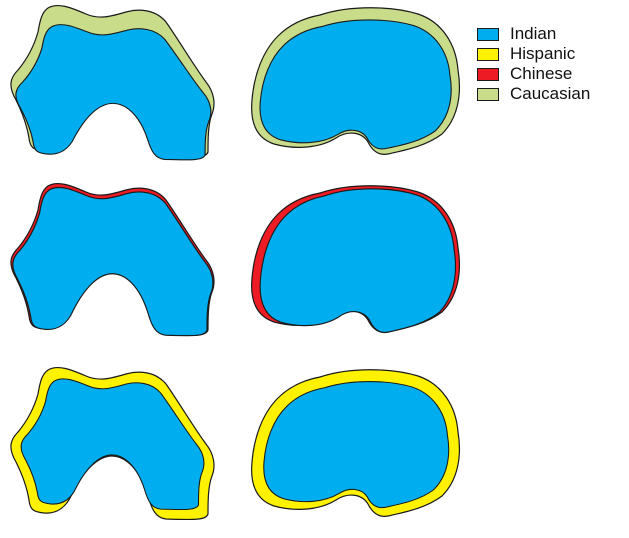 The image size is (629, 538). Describe the element at coordinates (112, 443) in the screenshot. I see `femur-indian-vs-hispanic` at that location.